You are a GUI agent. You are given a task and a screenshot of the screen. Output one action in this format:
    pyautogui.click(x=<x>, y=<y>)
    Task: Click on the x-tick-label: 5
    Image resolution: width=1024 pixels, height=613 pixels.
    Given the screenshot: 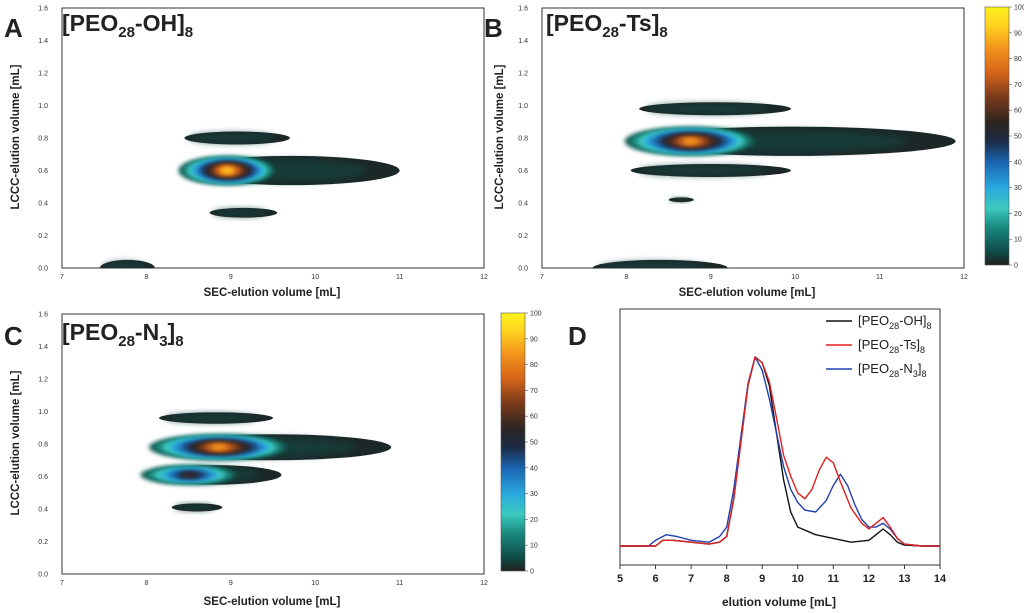 What is the action you would take?
    pyautogui.click(x=620, y=579)
    